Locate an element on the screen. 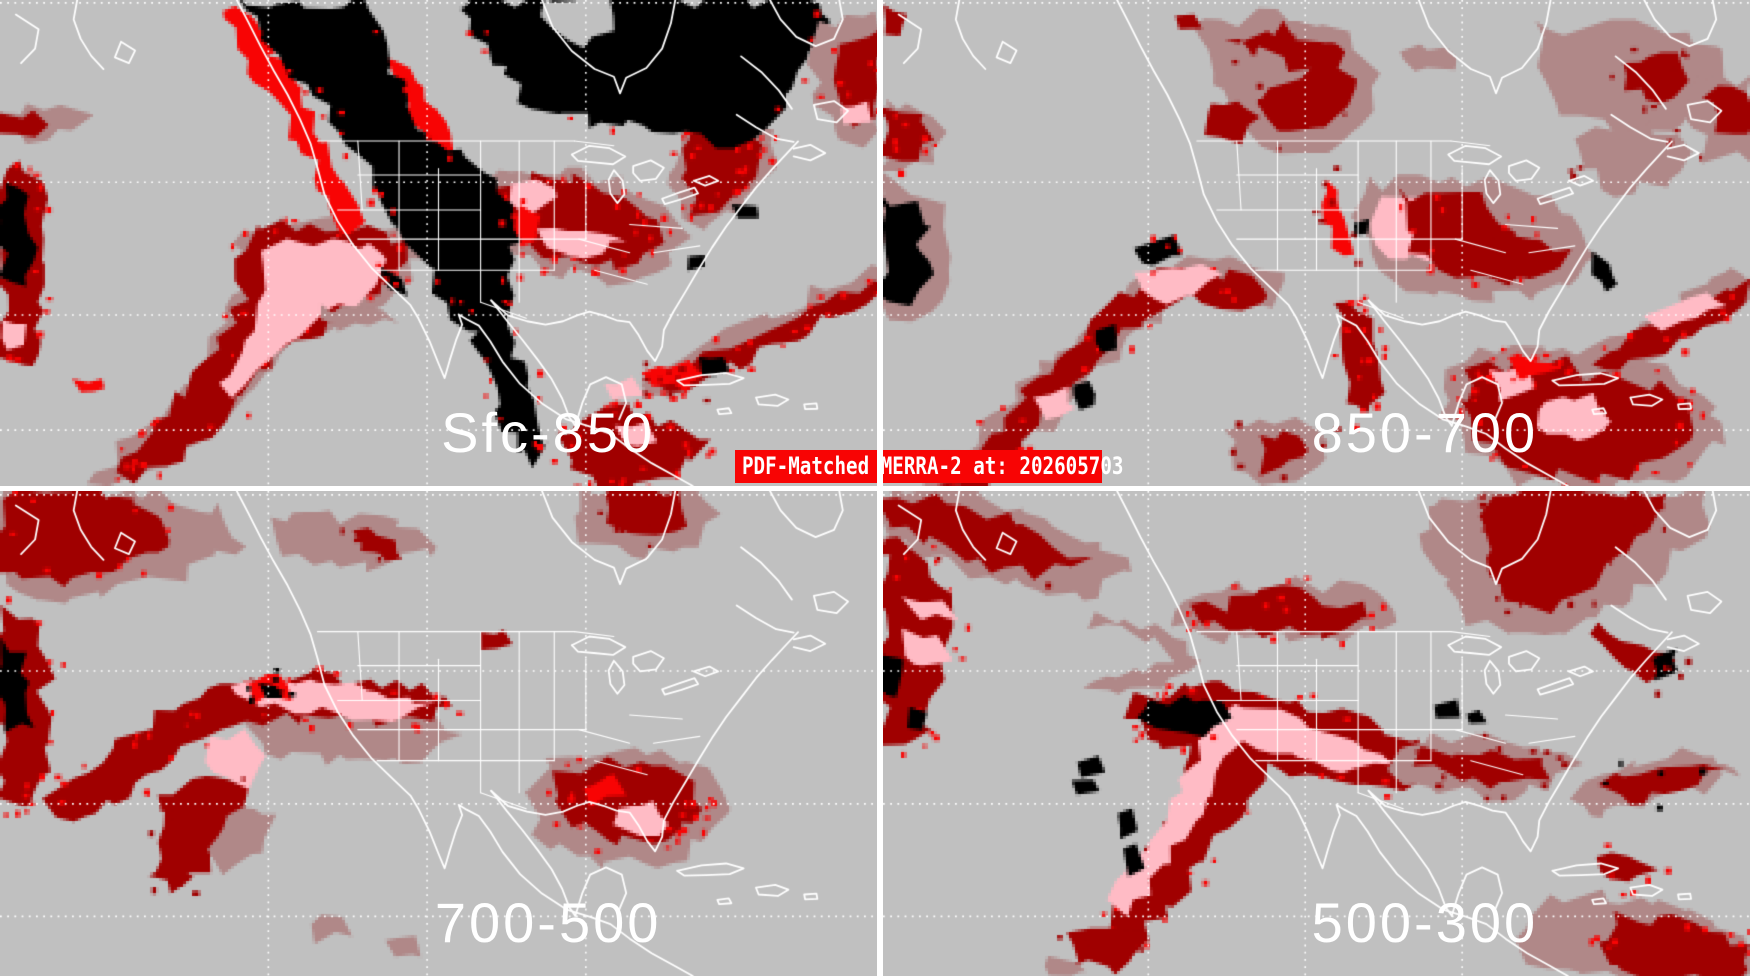  timestamp-text: PDF-Matched MERRA-2 at: 202605703 is located at coordinates (933, 466).